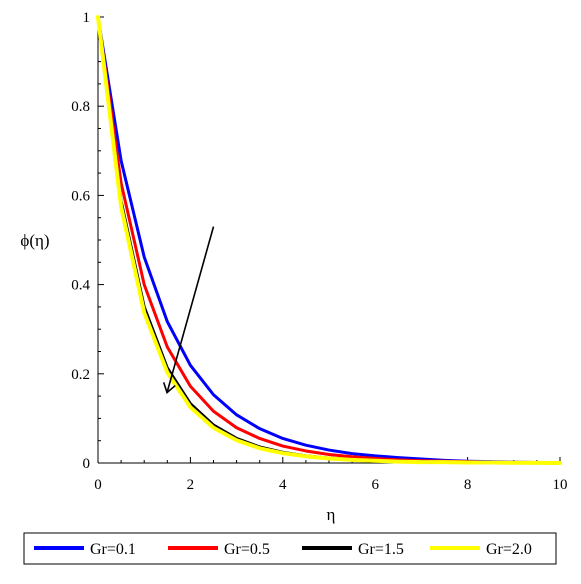  Describe the element at coordinates (191, 485) in the screenshot. I see `x-tick-label: 2` at that location.